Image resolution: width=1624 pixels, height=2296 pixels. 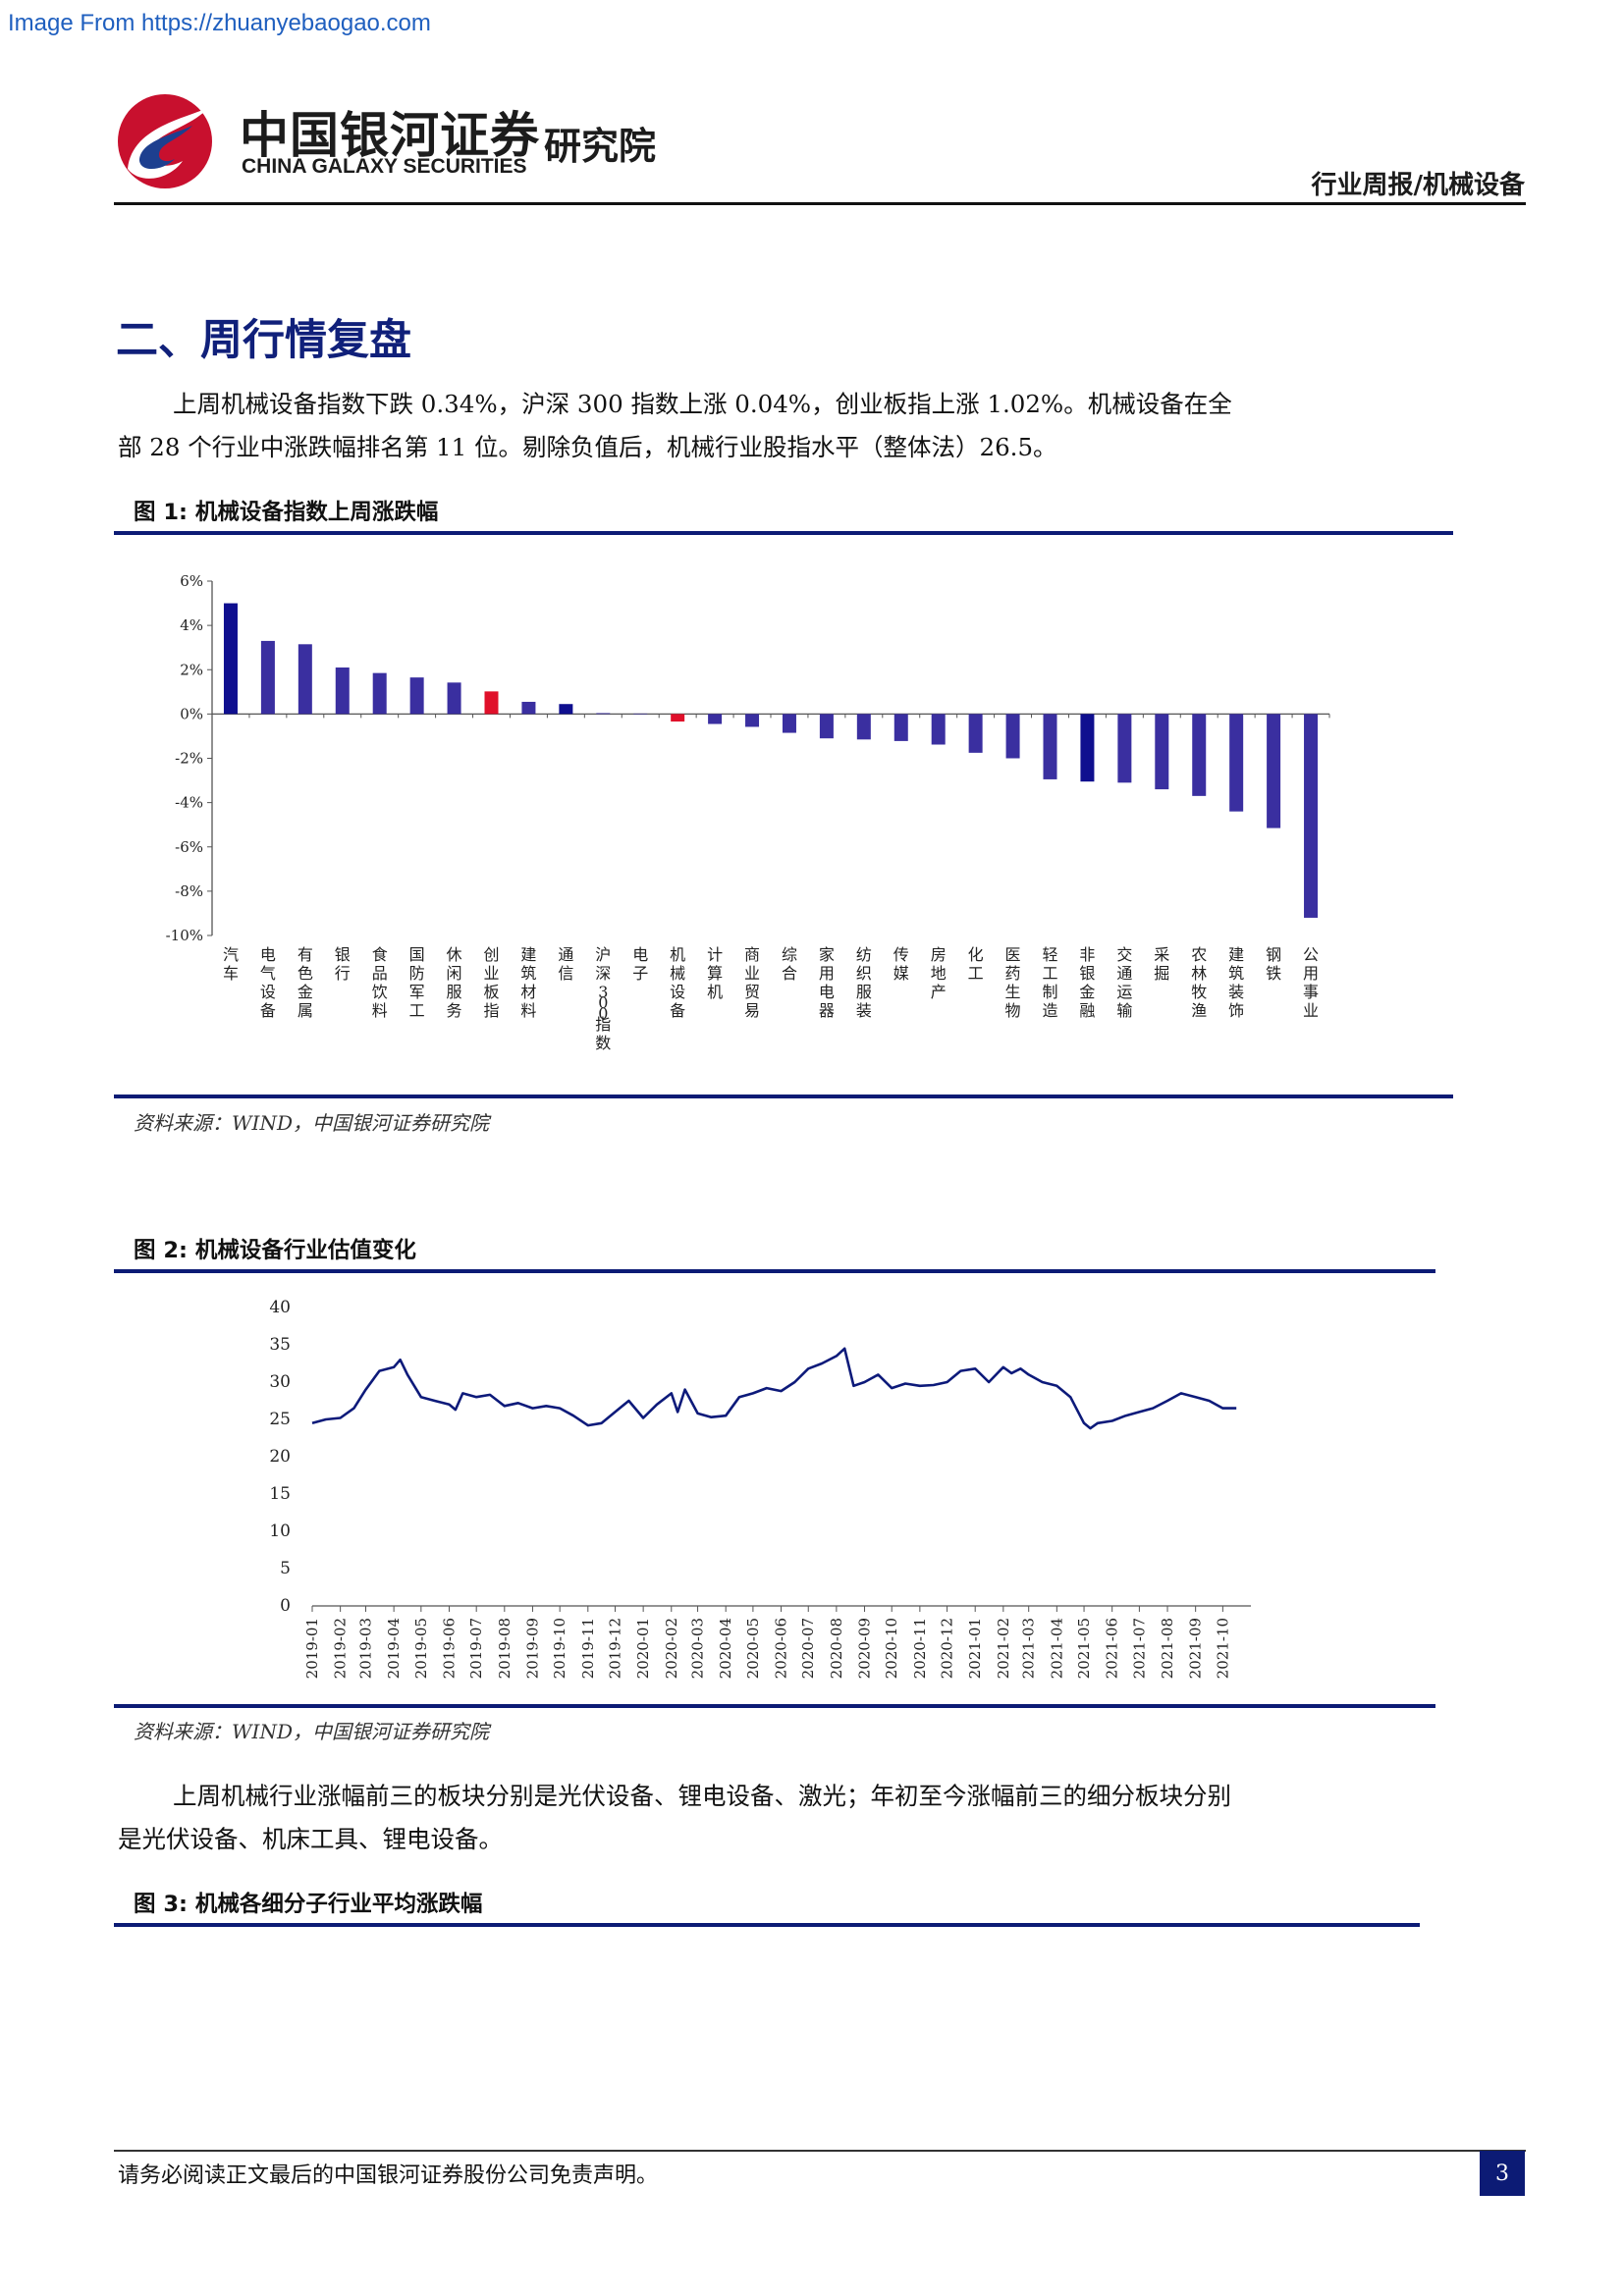 What do you see at coordinates (1167, 1648) in the screenshot?
I see `x-tick-label: 2021-08` at bounding box center [1167, 1648].